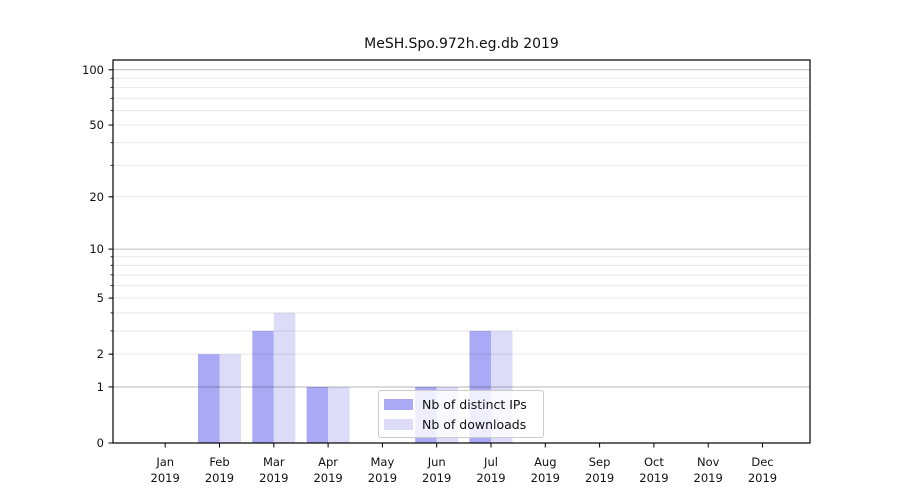 The width and height of the screenshot is (900, 500). Describe the element at coordinates (96, 125) in the screenshot. I see `y-tick-label: 50` at that location.